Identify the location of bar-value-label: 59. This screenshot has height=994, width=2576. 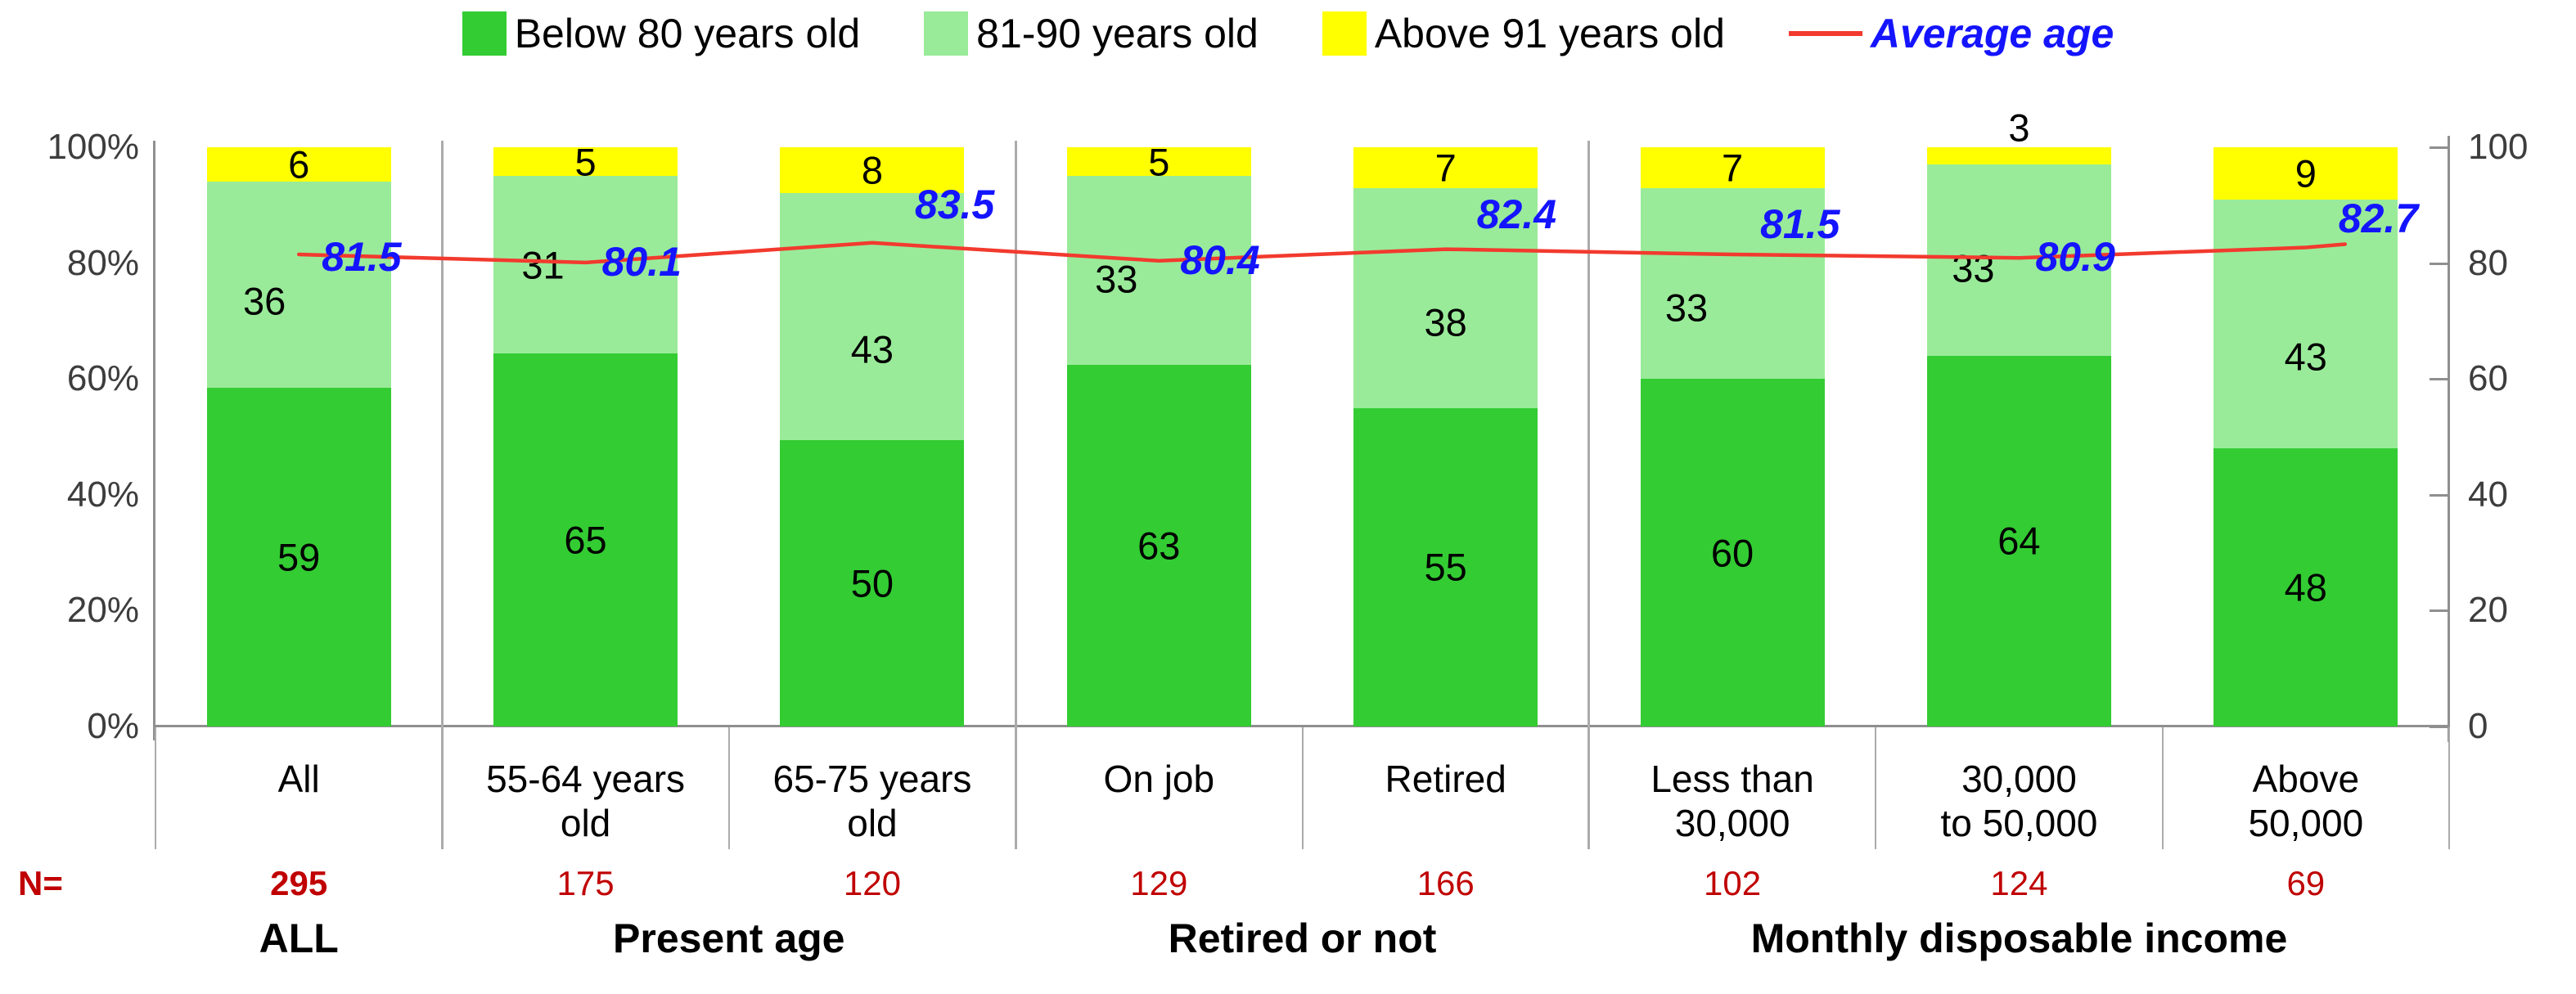
(299, 557).